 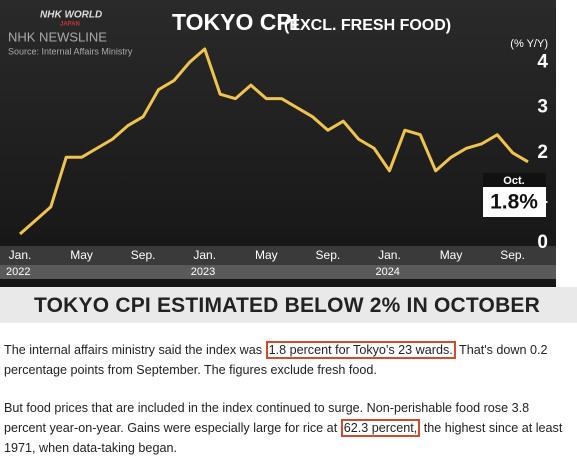 I want to click on source: Source: Internal Affairs Ministry, so click(x=70, y=51).